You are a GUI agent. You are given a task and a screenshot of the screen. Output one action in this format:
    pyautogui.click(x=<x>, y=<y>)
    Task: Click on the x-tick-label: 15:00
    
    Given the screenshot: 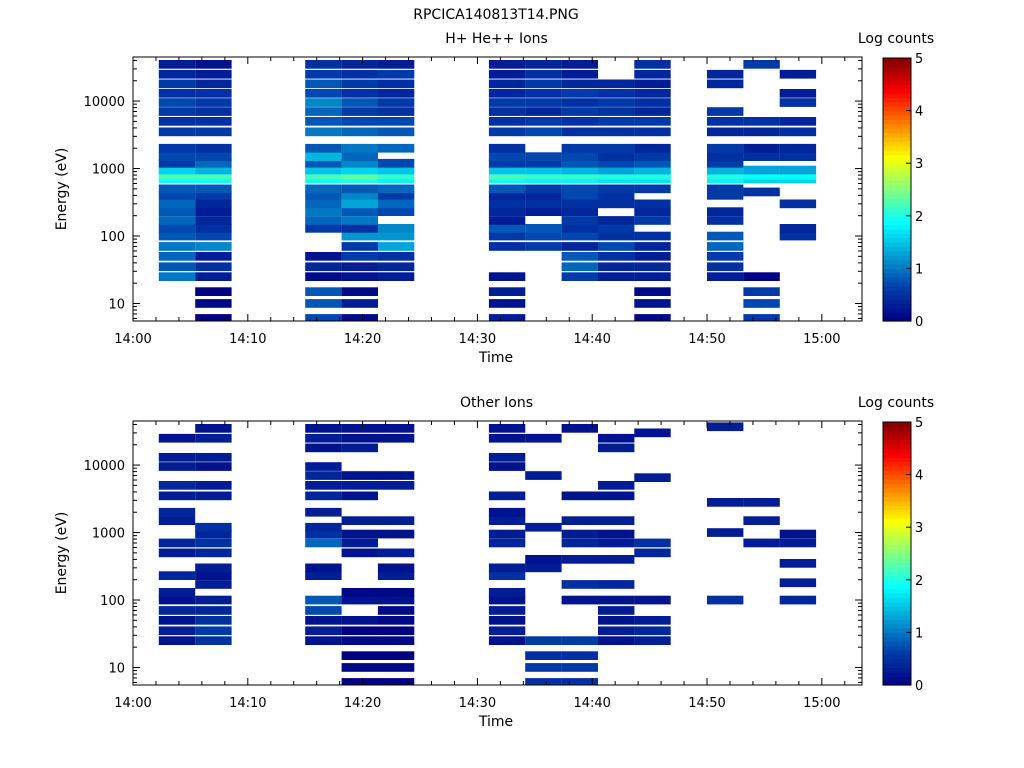 What is the action you would take?
    pyautogui.click(x=821, y=703)
    